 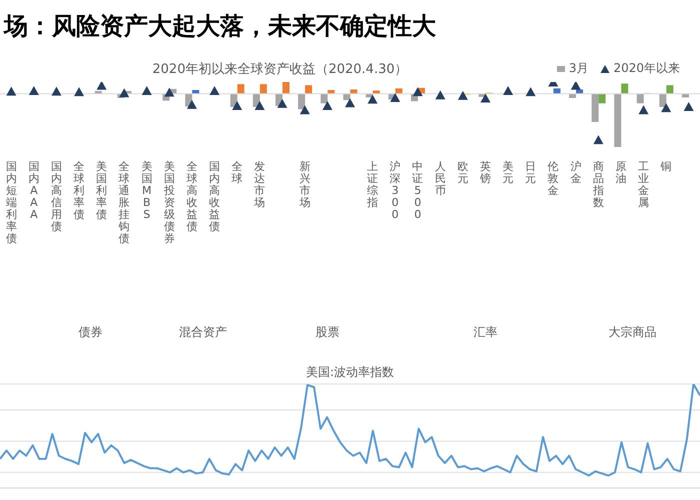 What do you see at coordinates (598, 184) in the screenshot?
I see `x-tick-label: 商品指数` at bounding box center [598, 184].